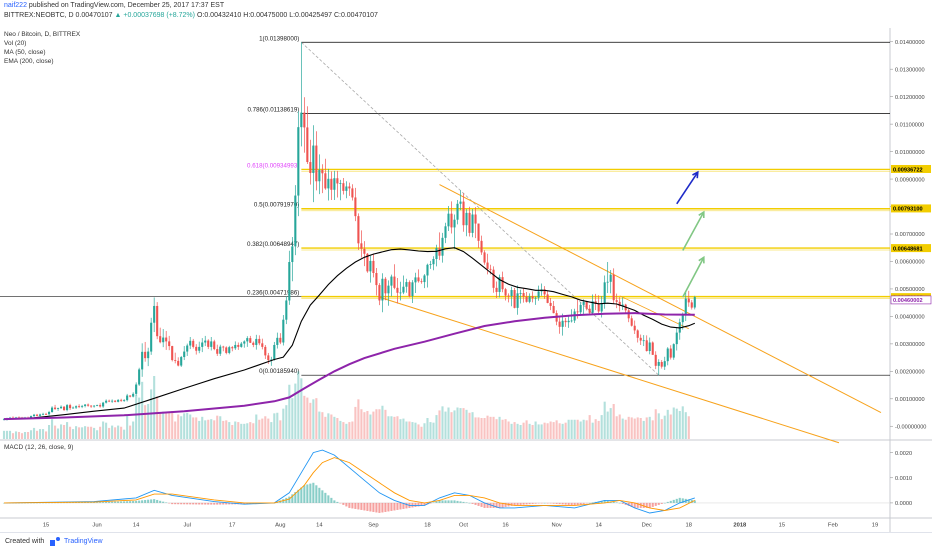  Describe the element at coordinates (373, 526) in the screenshot. I see `time-tick-label: Sep` at that location.